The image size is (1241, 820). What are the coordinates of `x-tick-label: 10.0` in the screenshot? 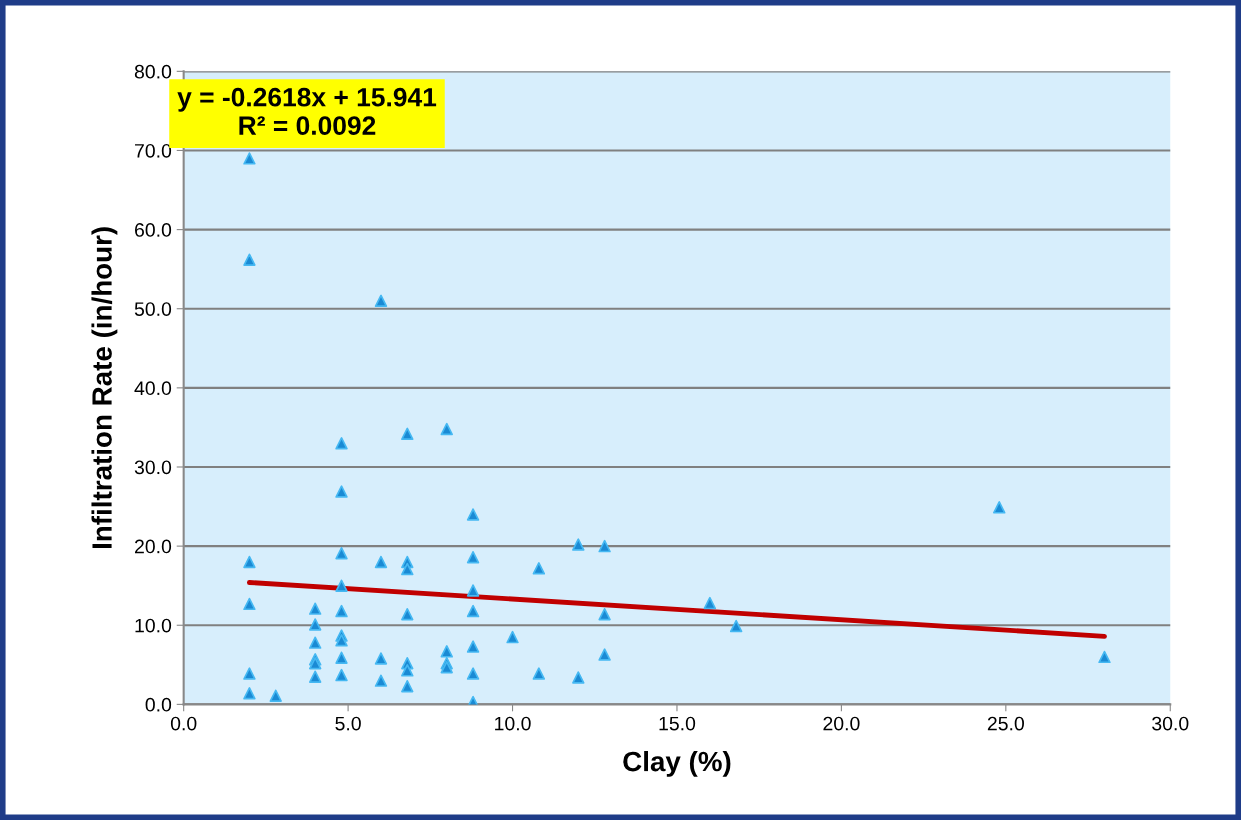 It's located at (513, 723).